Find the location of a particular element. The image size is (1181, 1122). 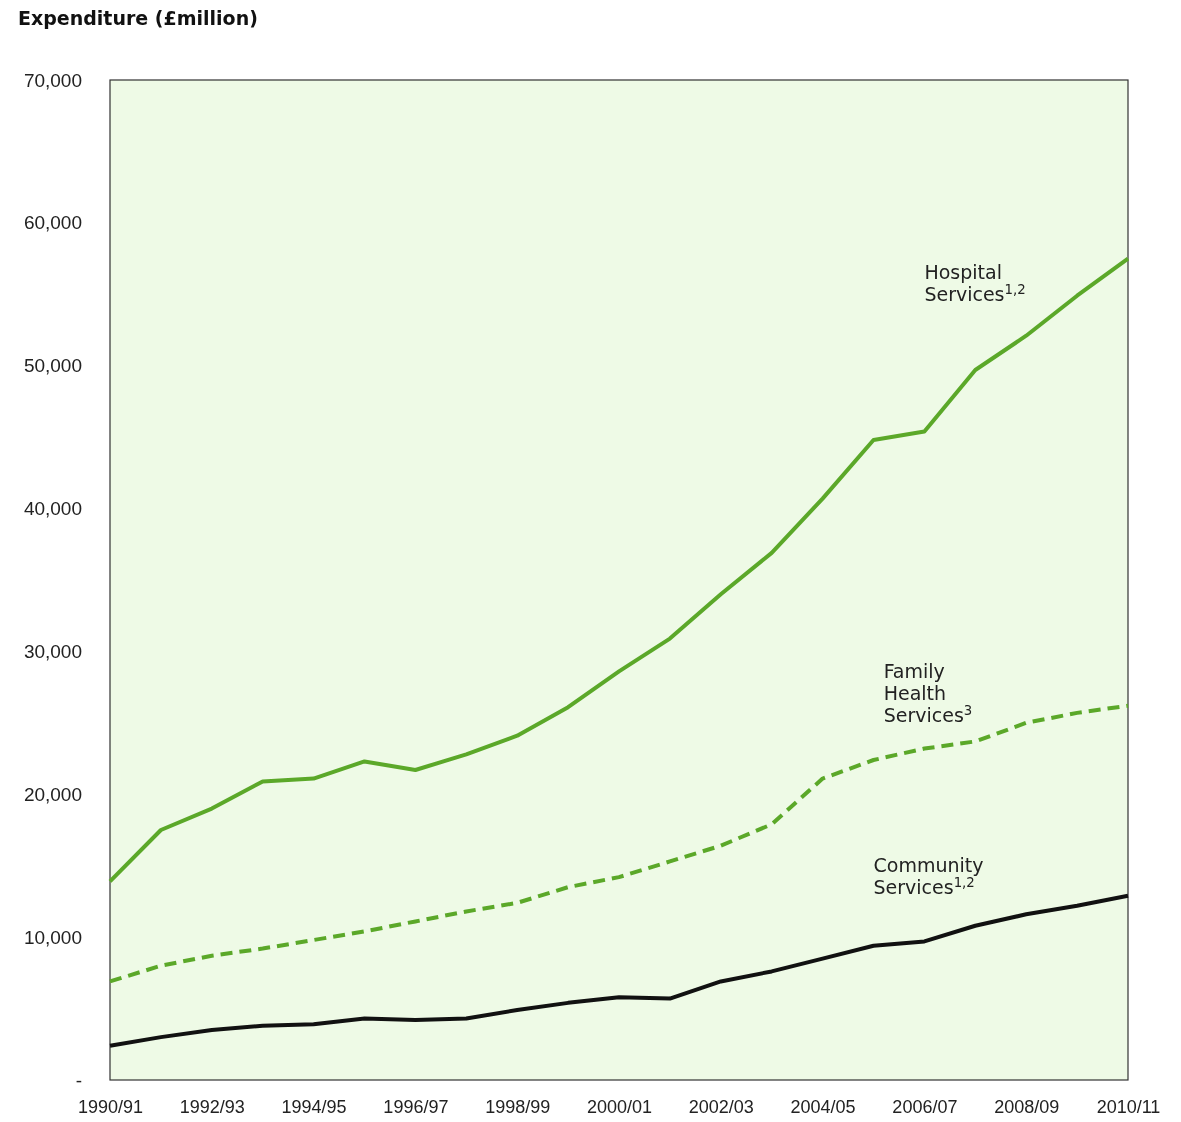

y-tick-label: 10,000 is located at coordinates (52, 937).